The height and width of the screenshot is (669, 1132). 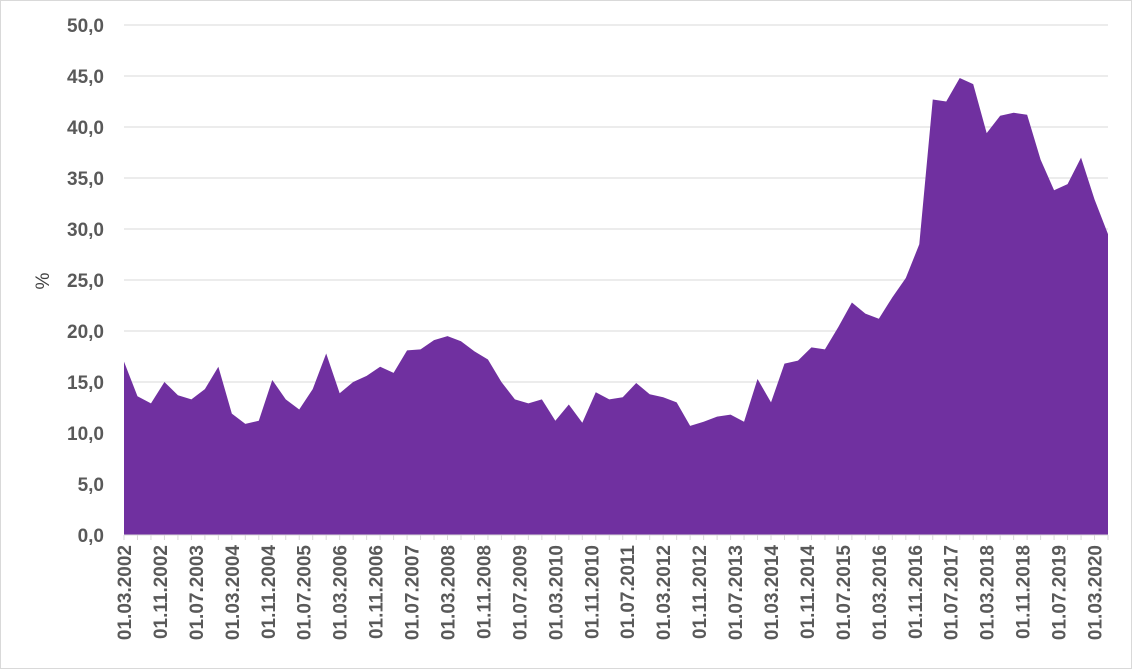 What do you see at coordinates (377, 592) in the screenshot?
I see `x-tick-label: 01.11.2006` at bounding box center [377, 592].